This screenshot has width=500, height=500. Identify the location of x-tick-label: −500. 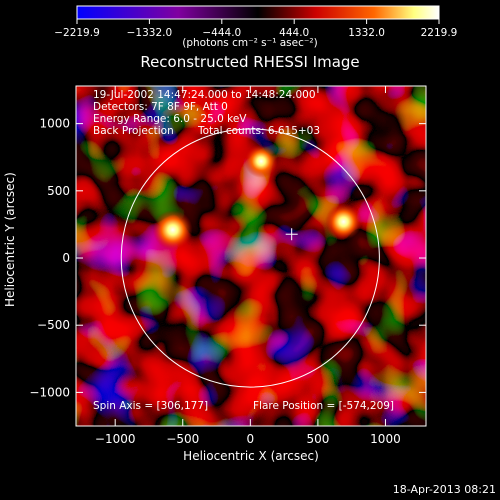
(182, 439).